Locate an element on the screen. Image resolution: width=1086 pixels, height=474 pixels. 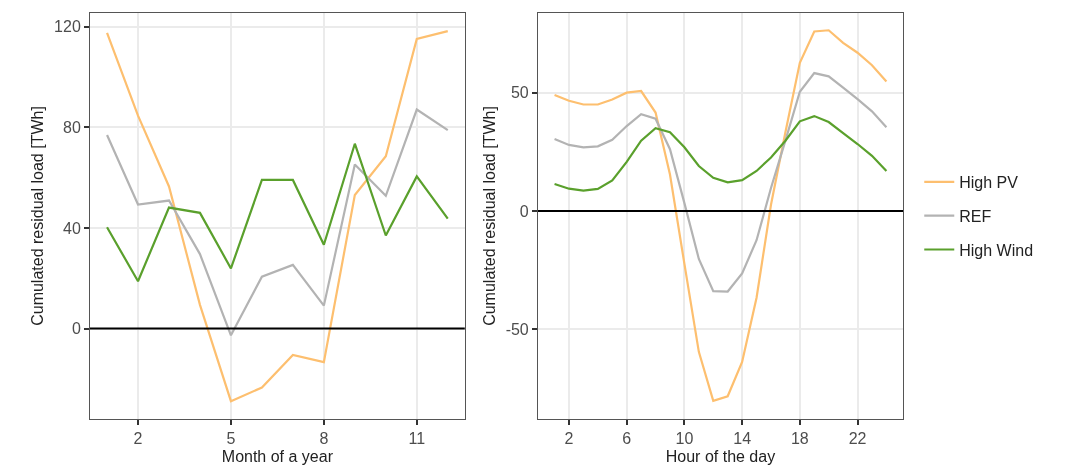
legend-label: REF is located at coordinates (975, 216).